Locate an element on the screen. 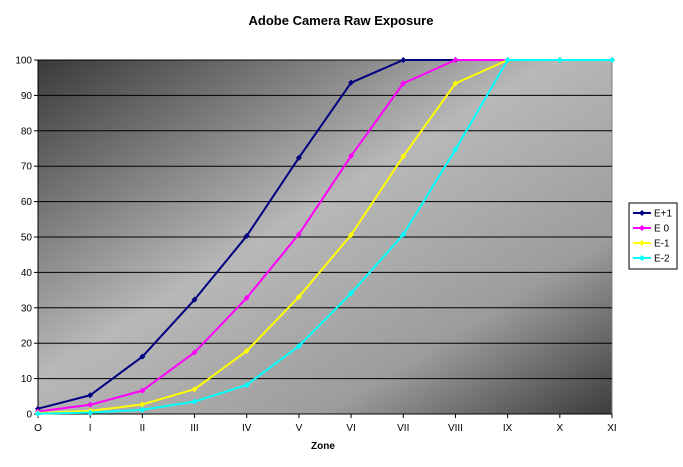 This screenshot has height=467, width=683. legend-label: E 0 is located at coordinates (661, 229).